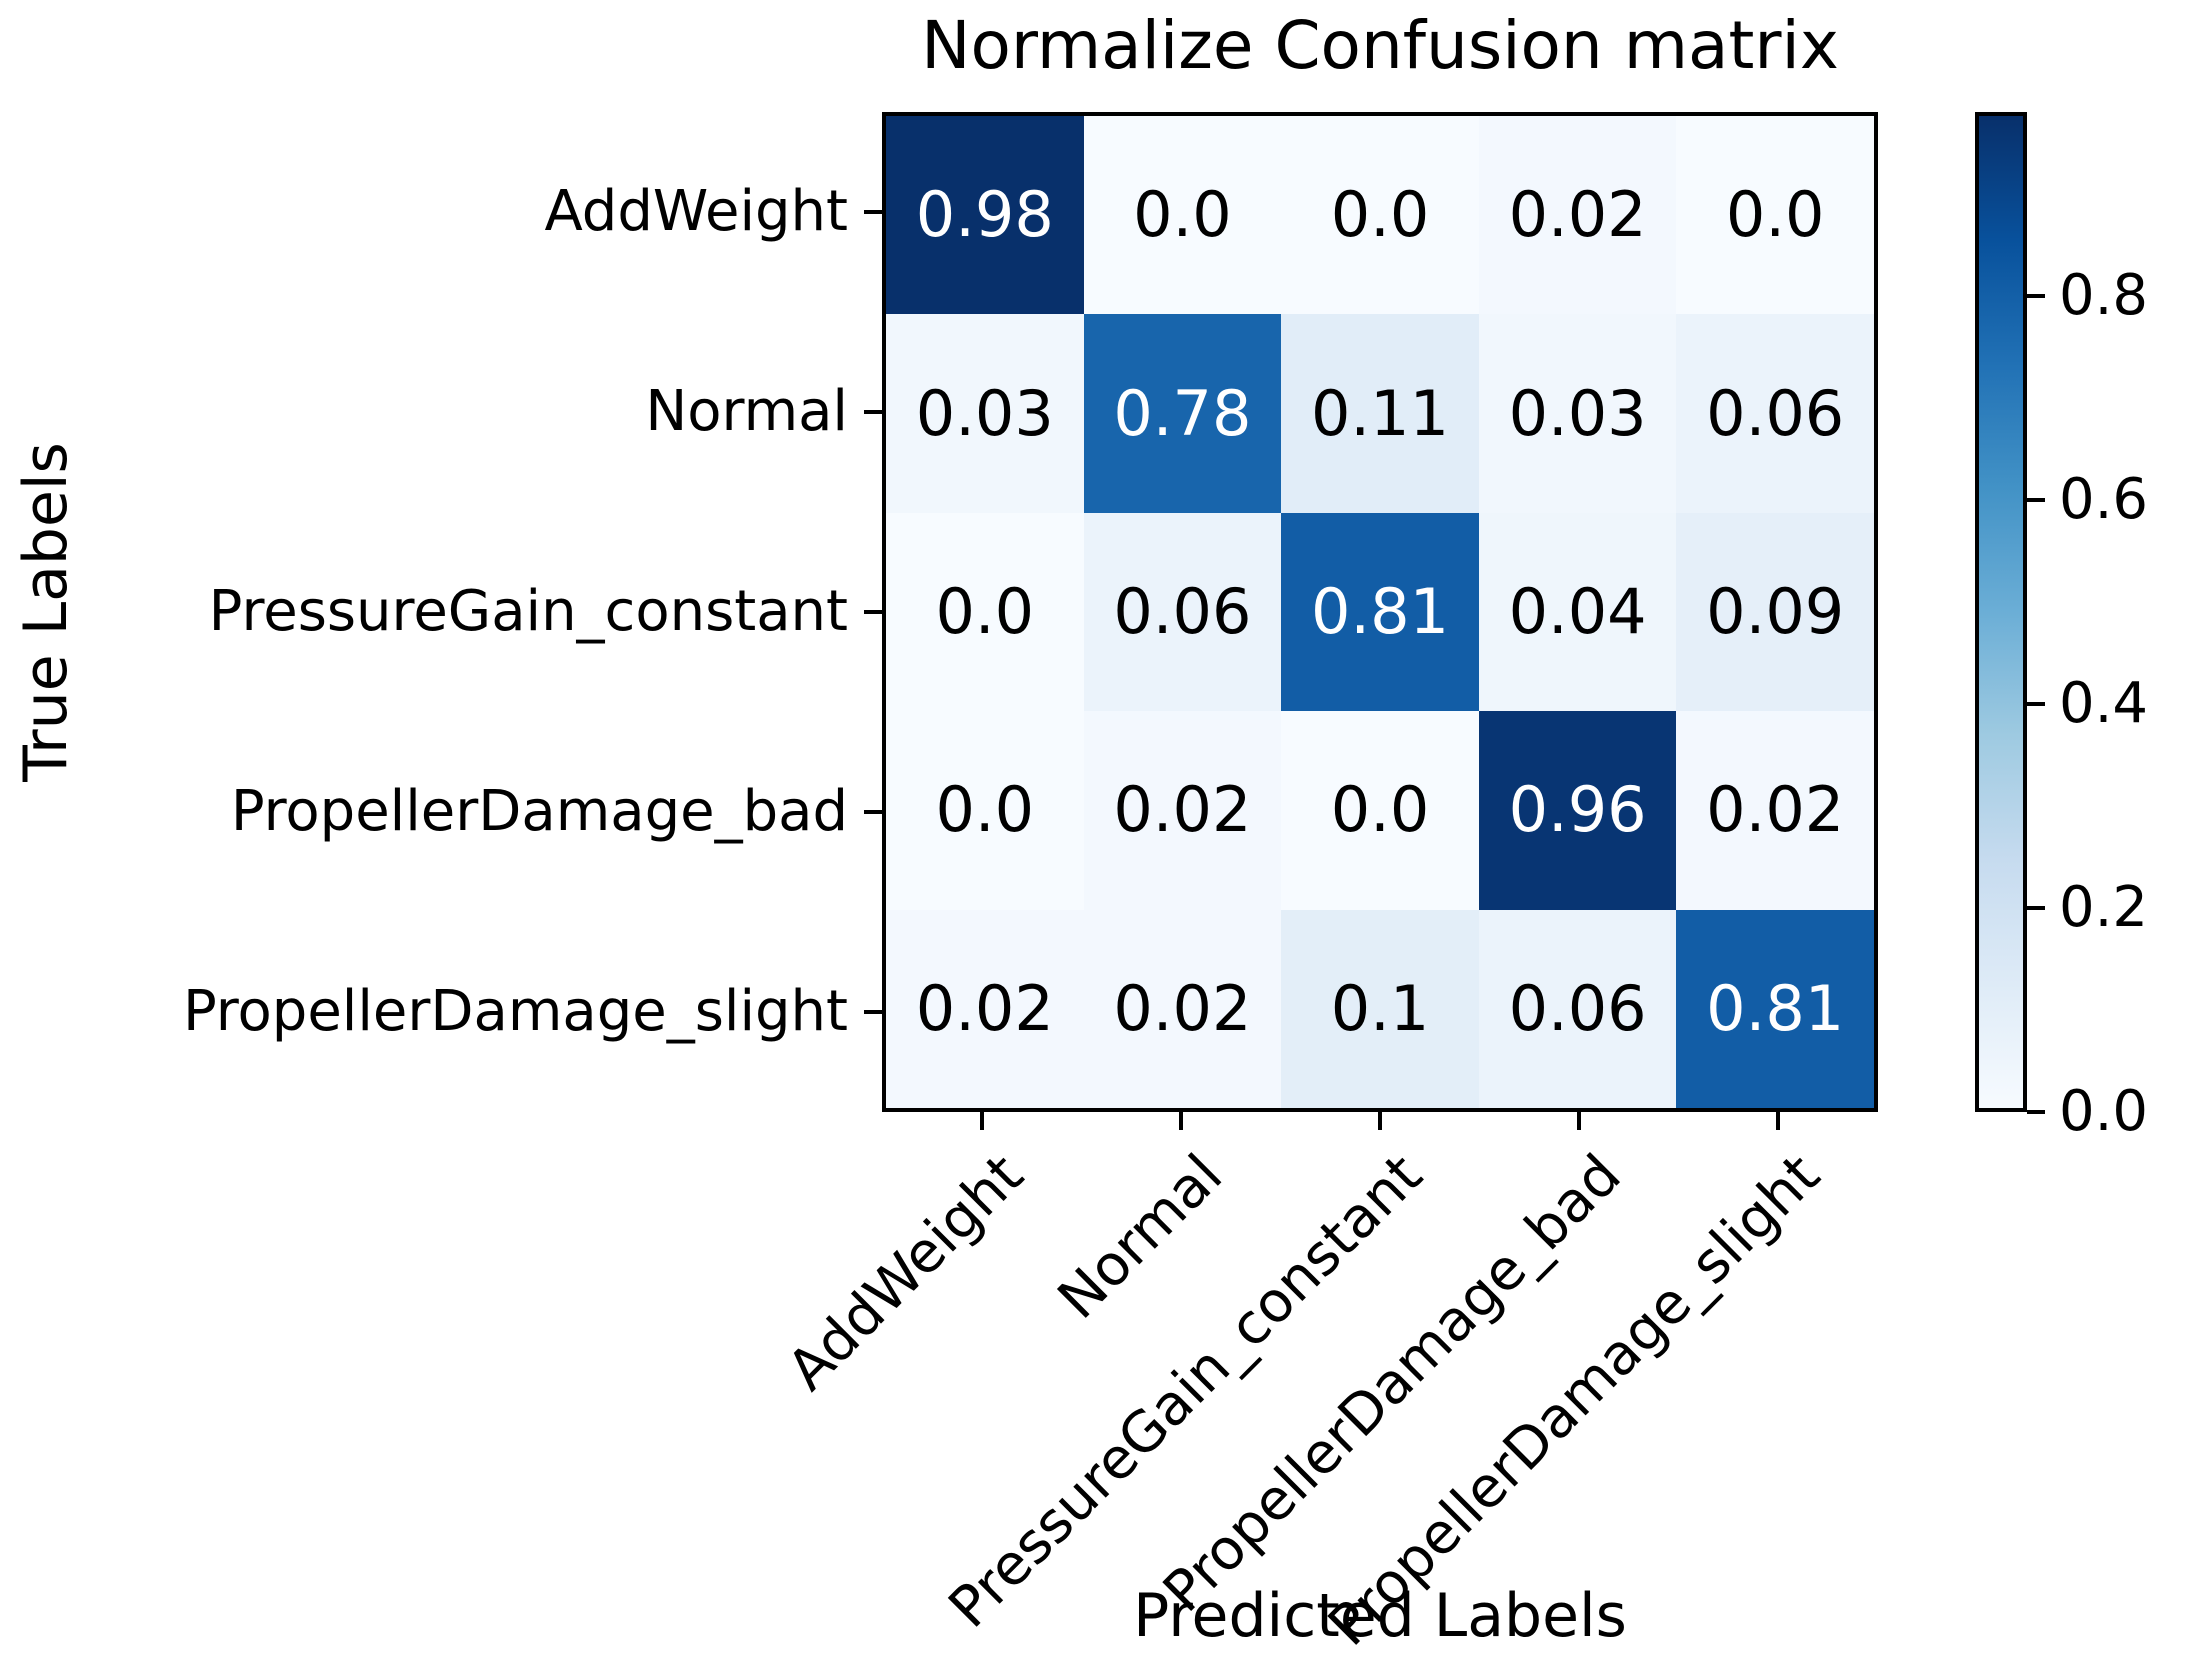 The width and height of the screenshot is (2194, 1667). What do you see at coordinates (1577, 810) in the screenshot?
I see `heatmap-cell-r3c3: 0.96` at bounding box center [1577, 810].